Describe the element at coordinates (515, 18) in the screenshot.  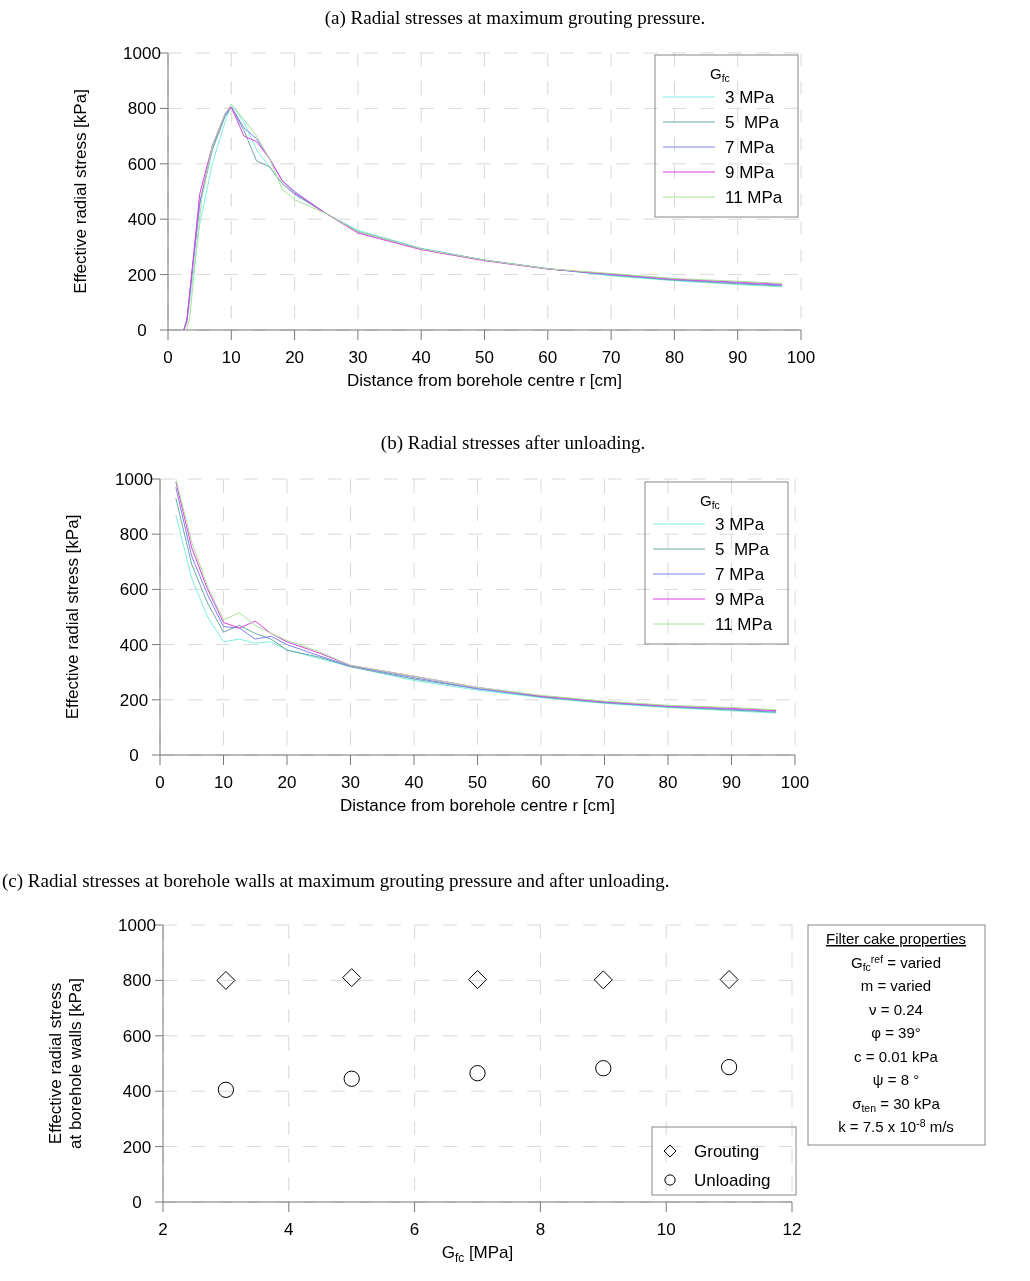
I see `chart-title: (a) Radial stresses at maximum grouting pressure.` at that location.